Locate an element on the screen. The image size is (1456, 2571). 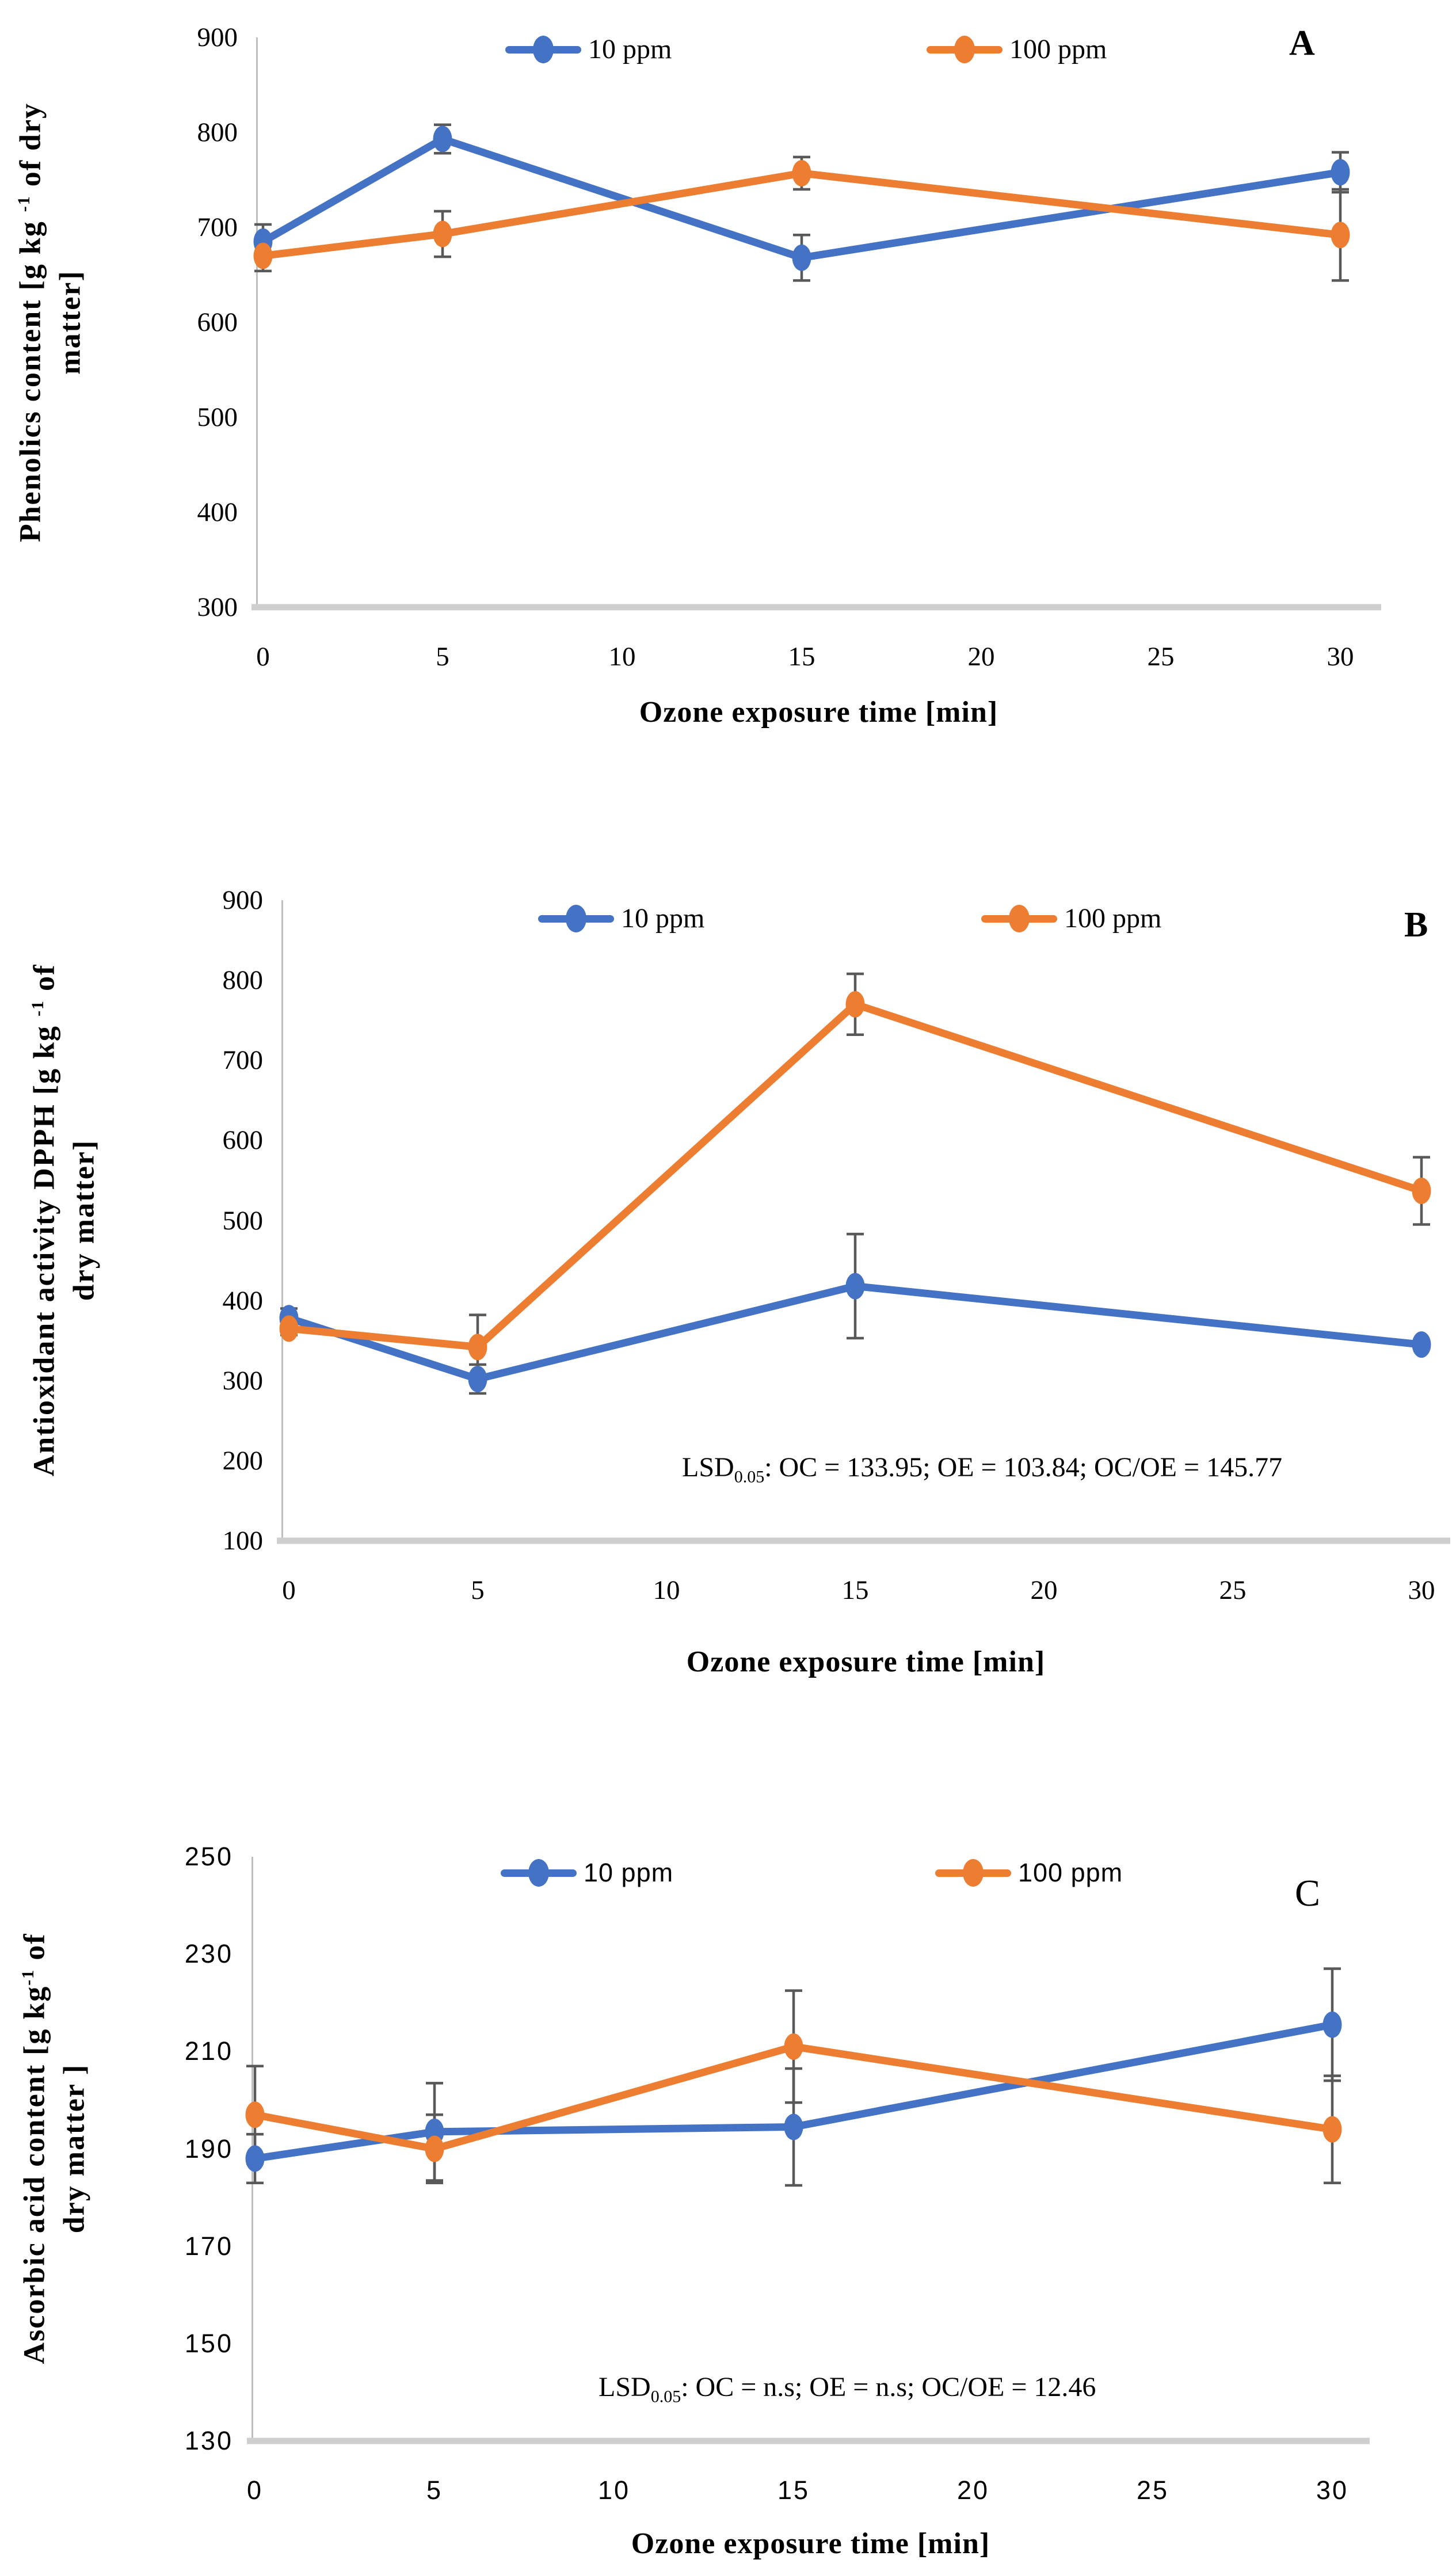
y-tick-label: 150 is located at coordinates (208, 2343).